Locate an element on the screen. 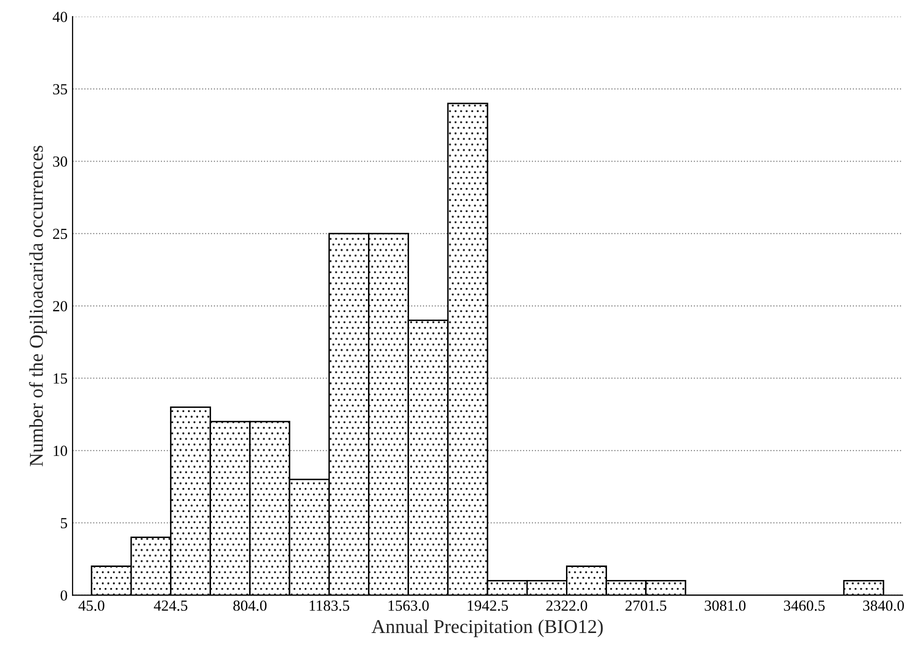  x-tick-label: 3081.0 is located at coordinates (725, 605).